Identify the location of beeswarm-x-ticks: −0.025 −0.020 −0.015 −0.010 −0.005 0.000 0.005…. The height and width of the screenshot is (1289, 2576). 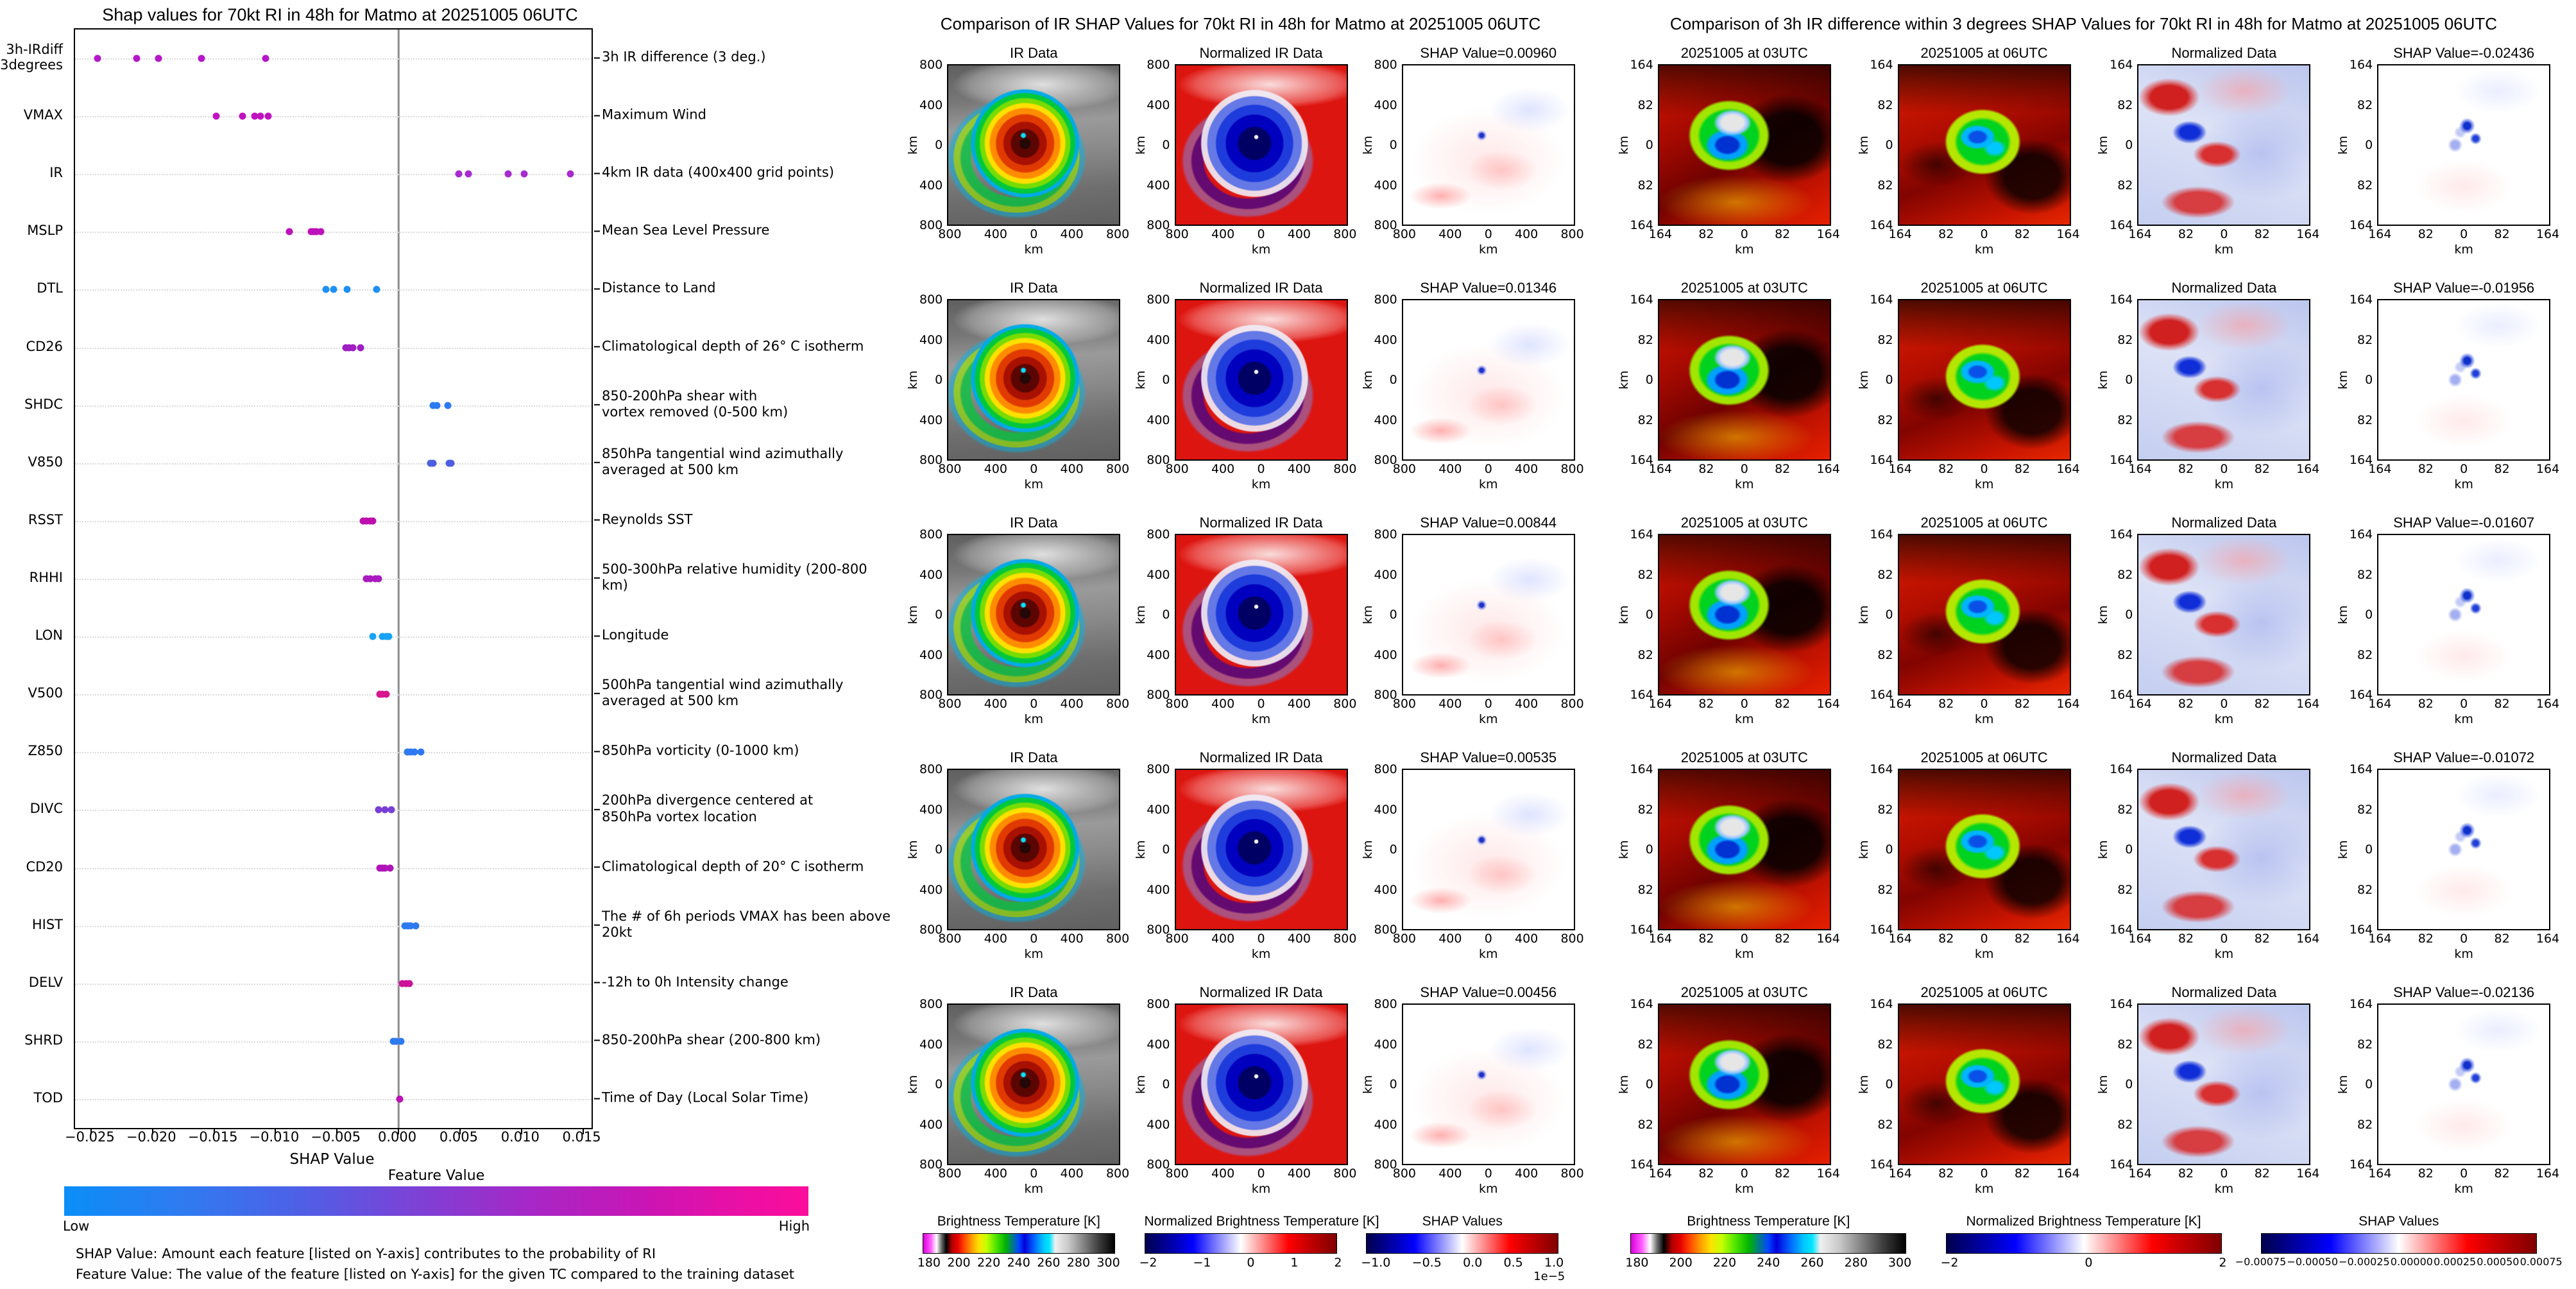
(333, 1138).